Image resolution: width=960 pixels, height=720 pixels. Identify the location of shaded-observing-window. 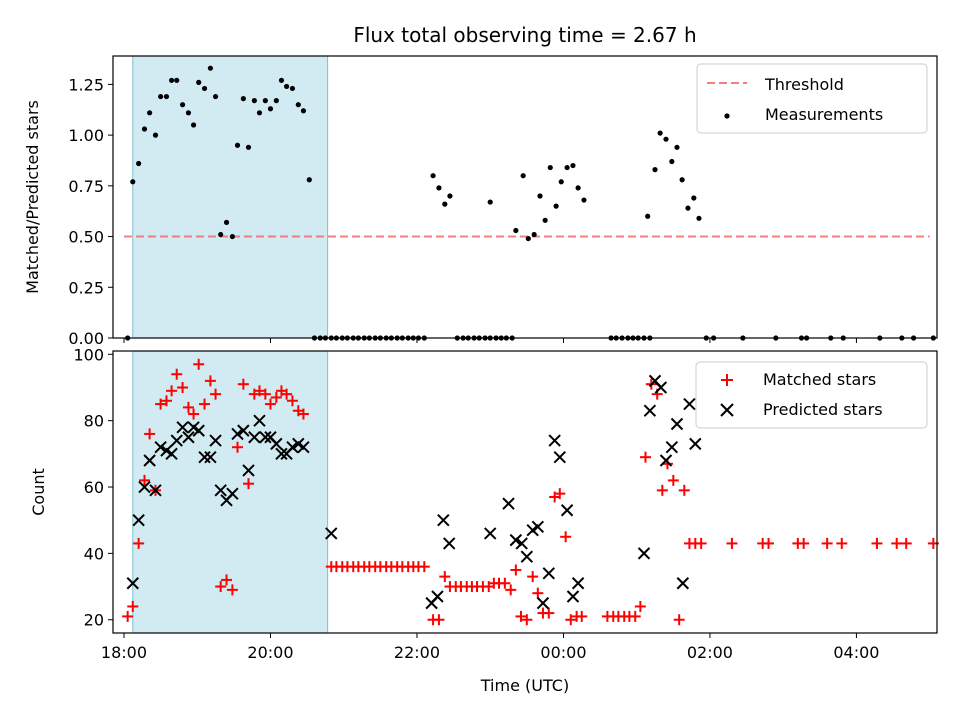
(230, 197).